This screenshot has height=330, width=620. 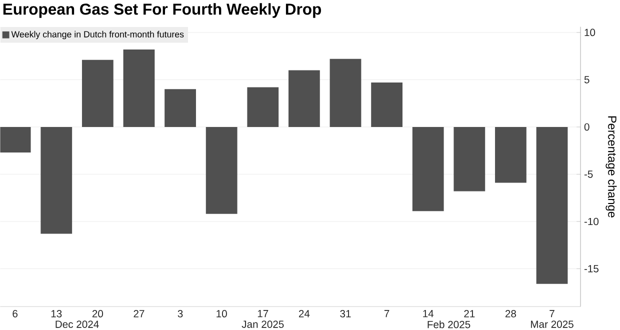 I want to click on x-tick-label: 20, so click(x=98, y=314).